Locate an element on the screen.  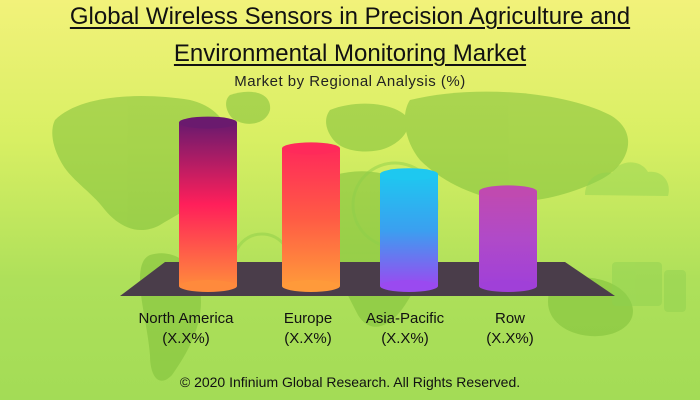
bar-asia-pacific is located at coordinates (409, 230).